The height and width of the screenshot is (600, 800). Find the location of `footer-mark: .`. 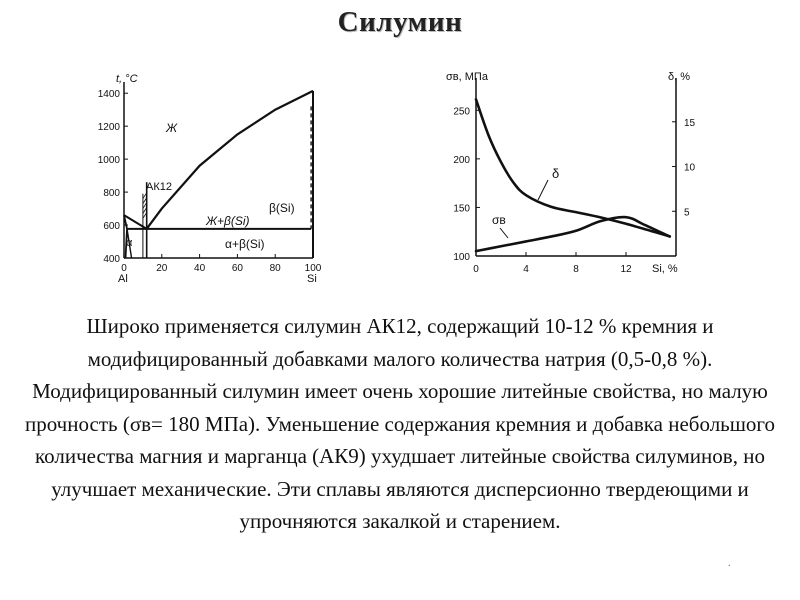

footer-mark: . is located at coordinates (729, 563).